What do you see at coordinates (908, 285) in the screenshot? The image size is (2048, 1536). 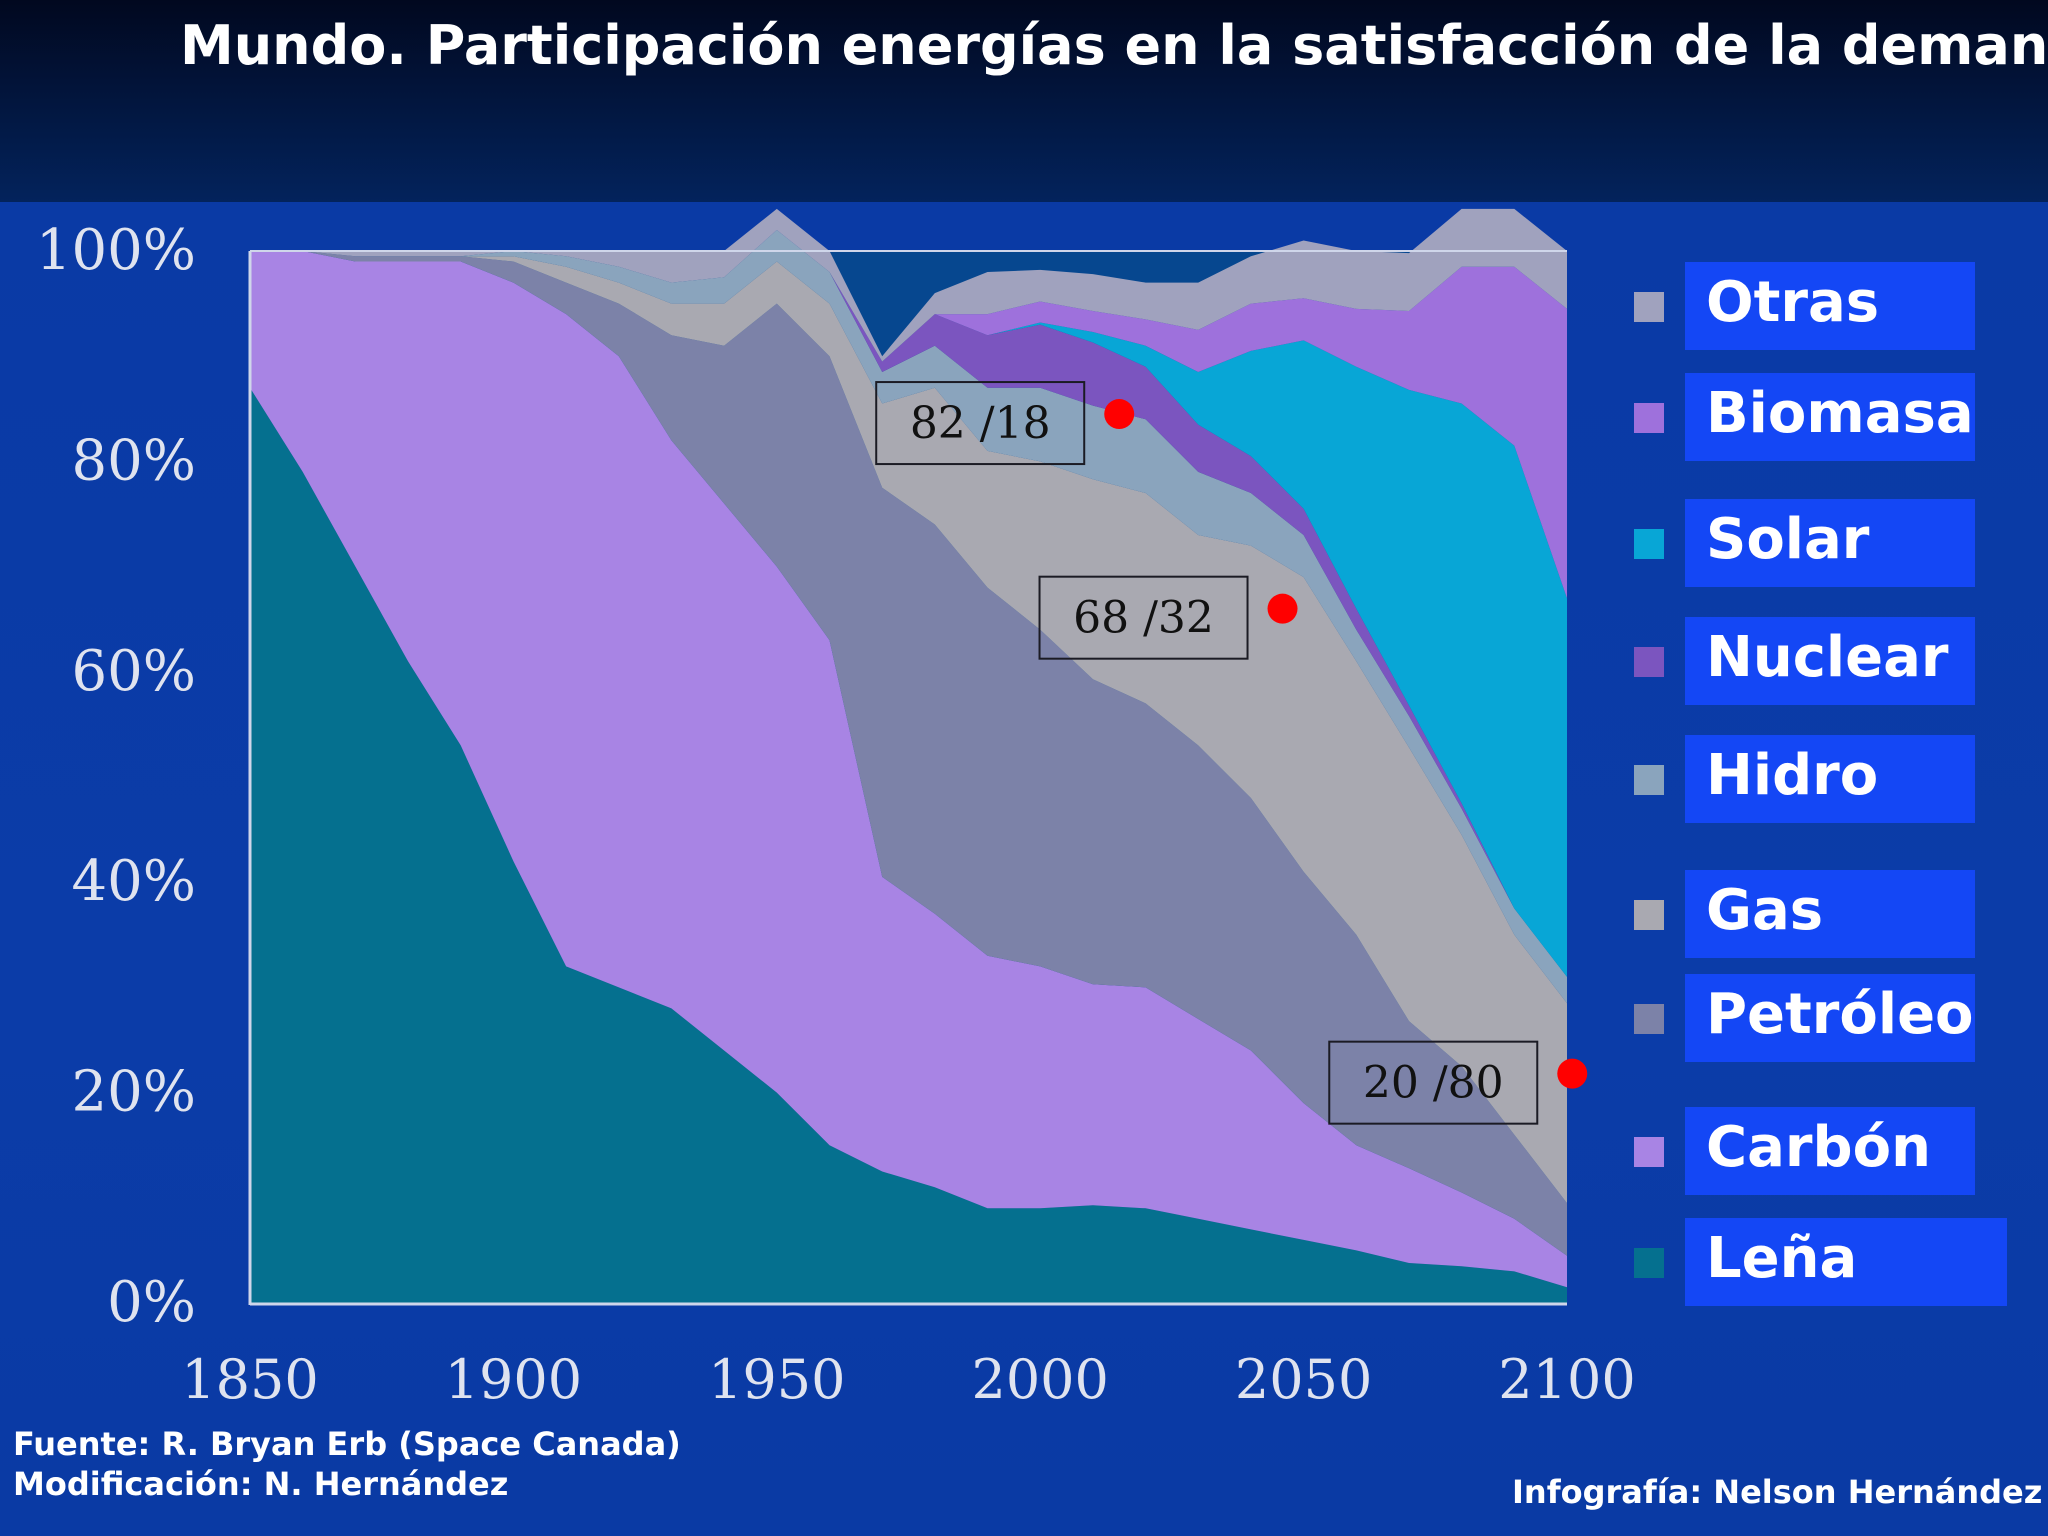 I see `area-otras` at bounding box center [908, 285].